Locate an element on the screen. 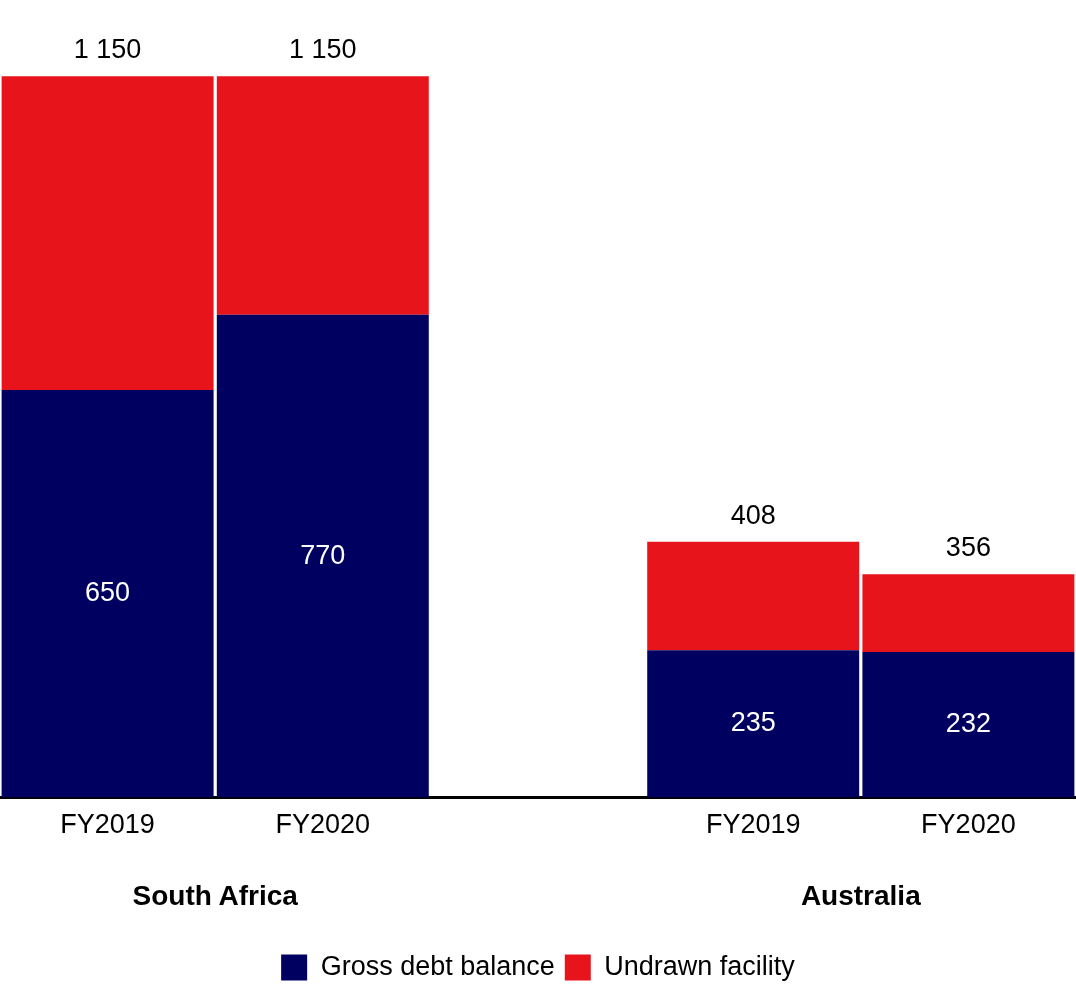  data-label: 770 is located at coordinates (323, 554).